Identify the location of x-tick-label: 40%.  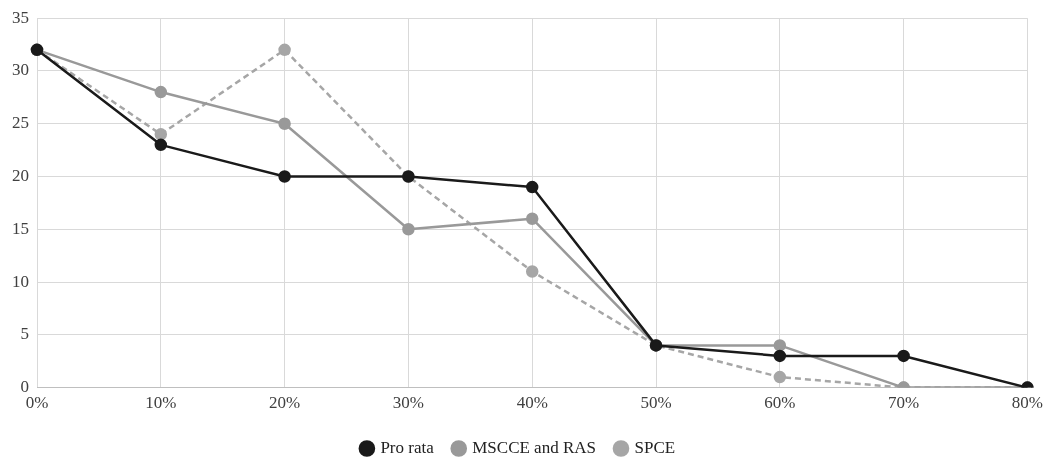
(532, 403).